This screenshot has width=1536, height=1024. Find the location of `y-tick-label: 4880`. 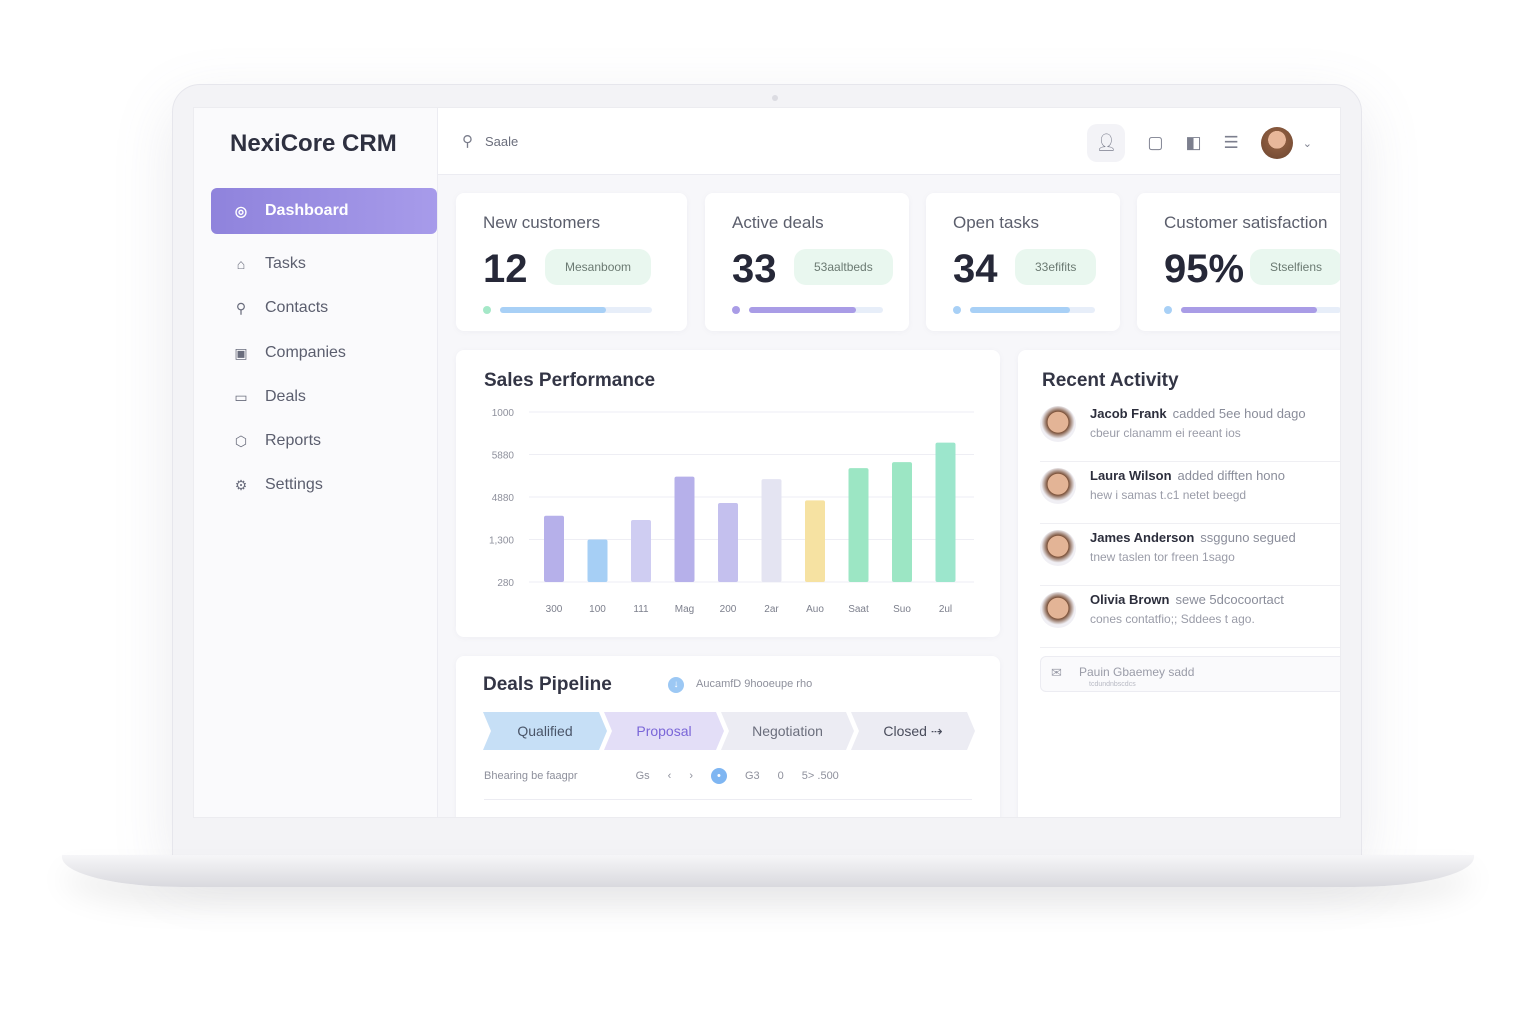

y-tick-label: 4880 is located at coordinates (503, 498).